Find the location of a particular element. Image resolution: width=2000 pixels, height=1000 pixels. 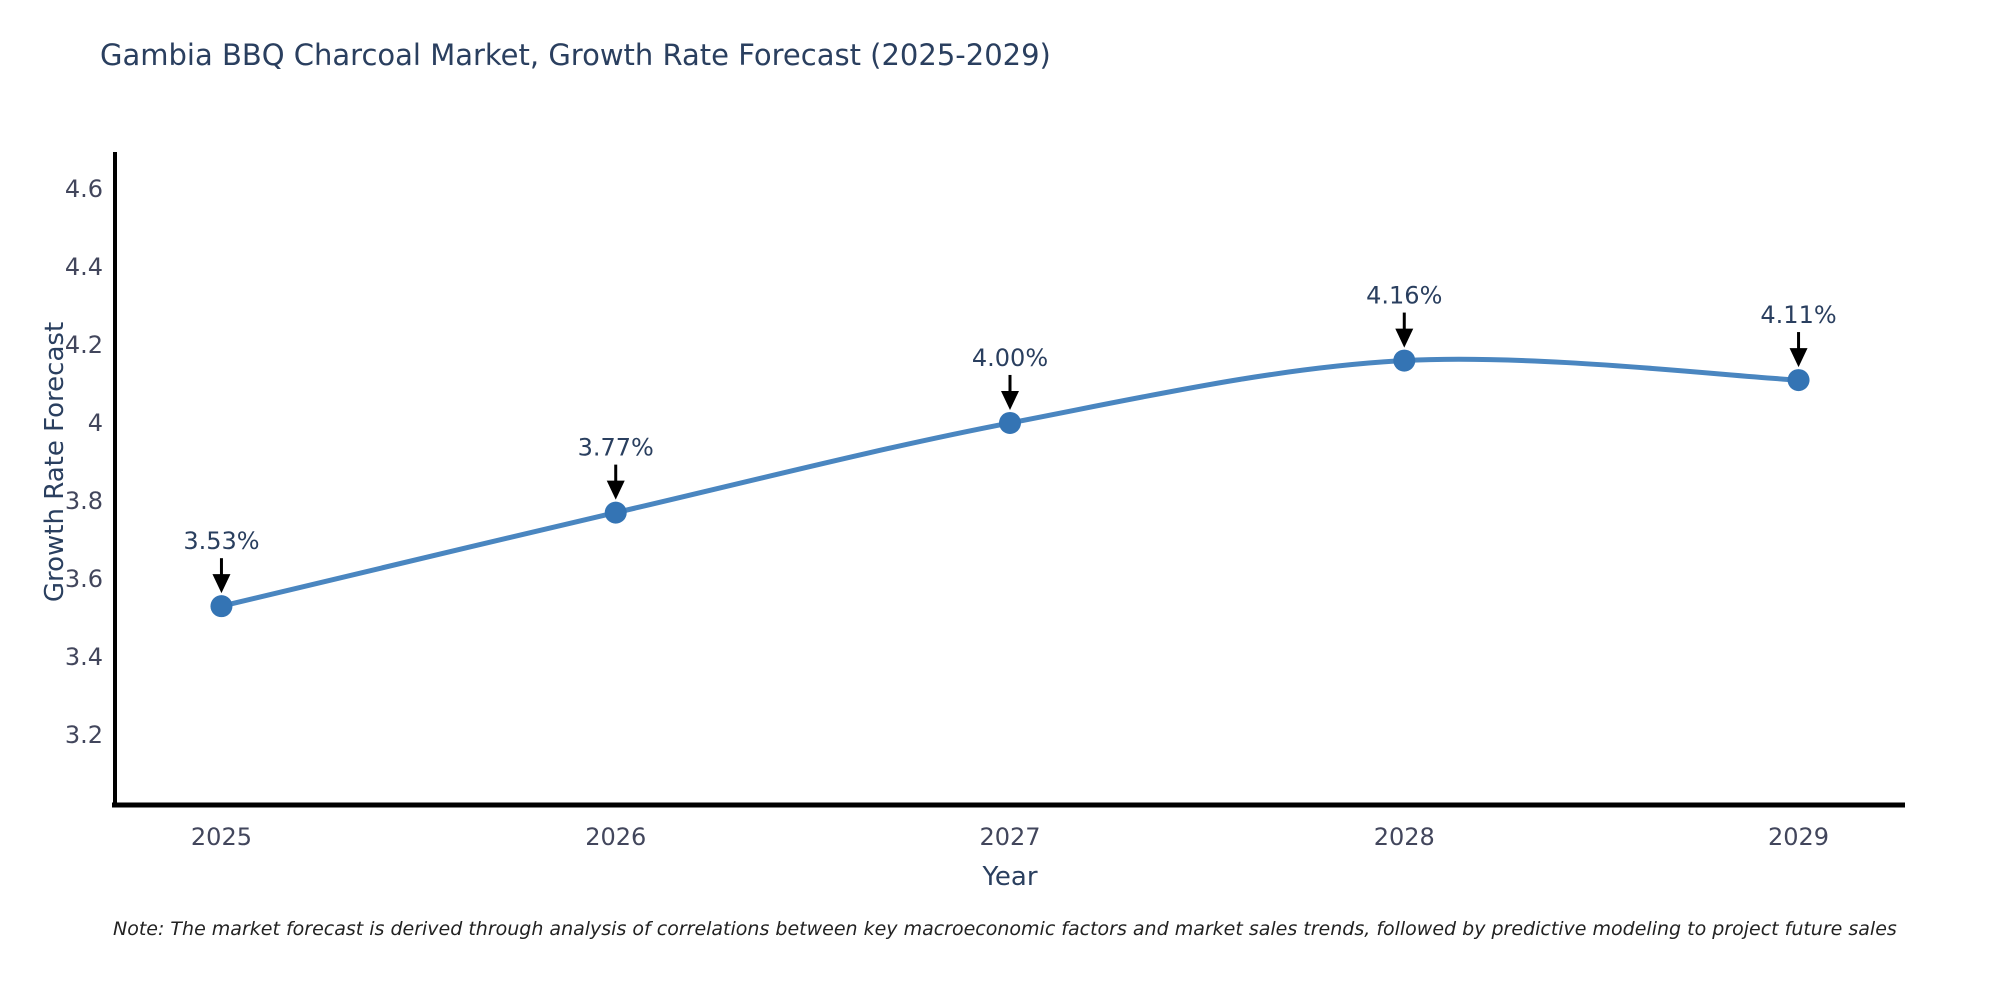

y-axis-tick-label: 3.4 is located at coordinates (84, 657).